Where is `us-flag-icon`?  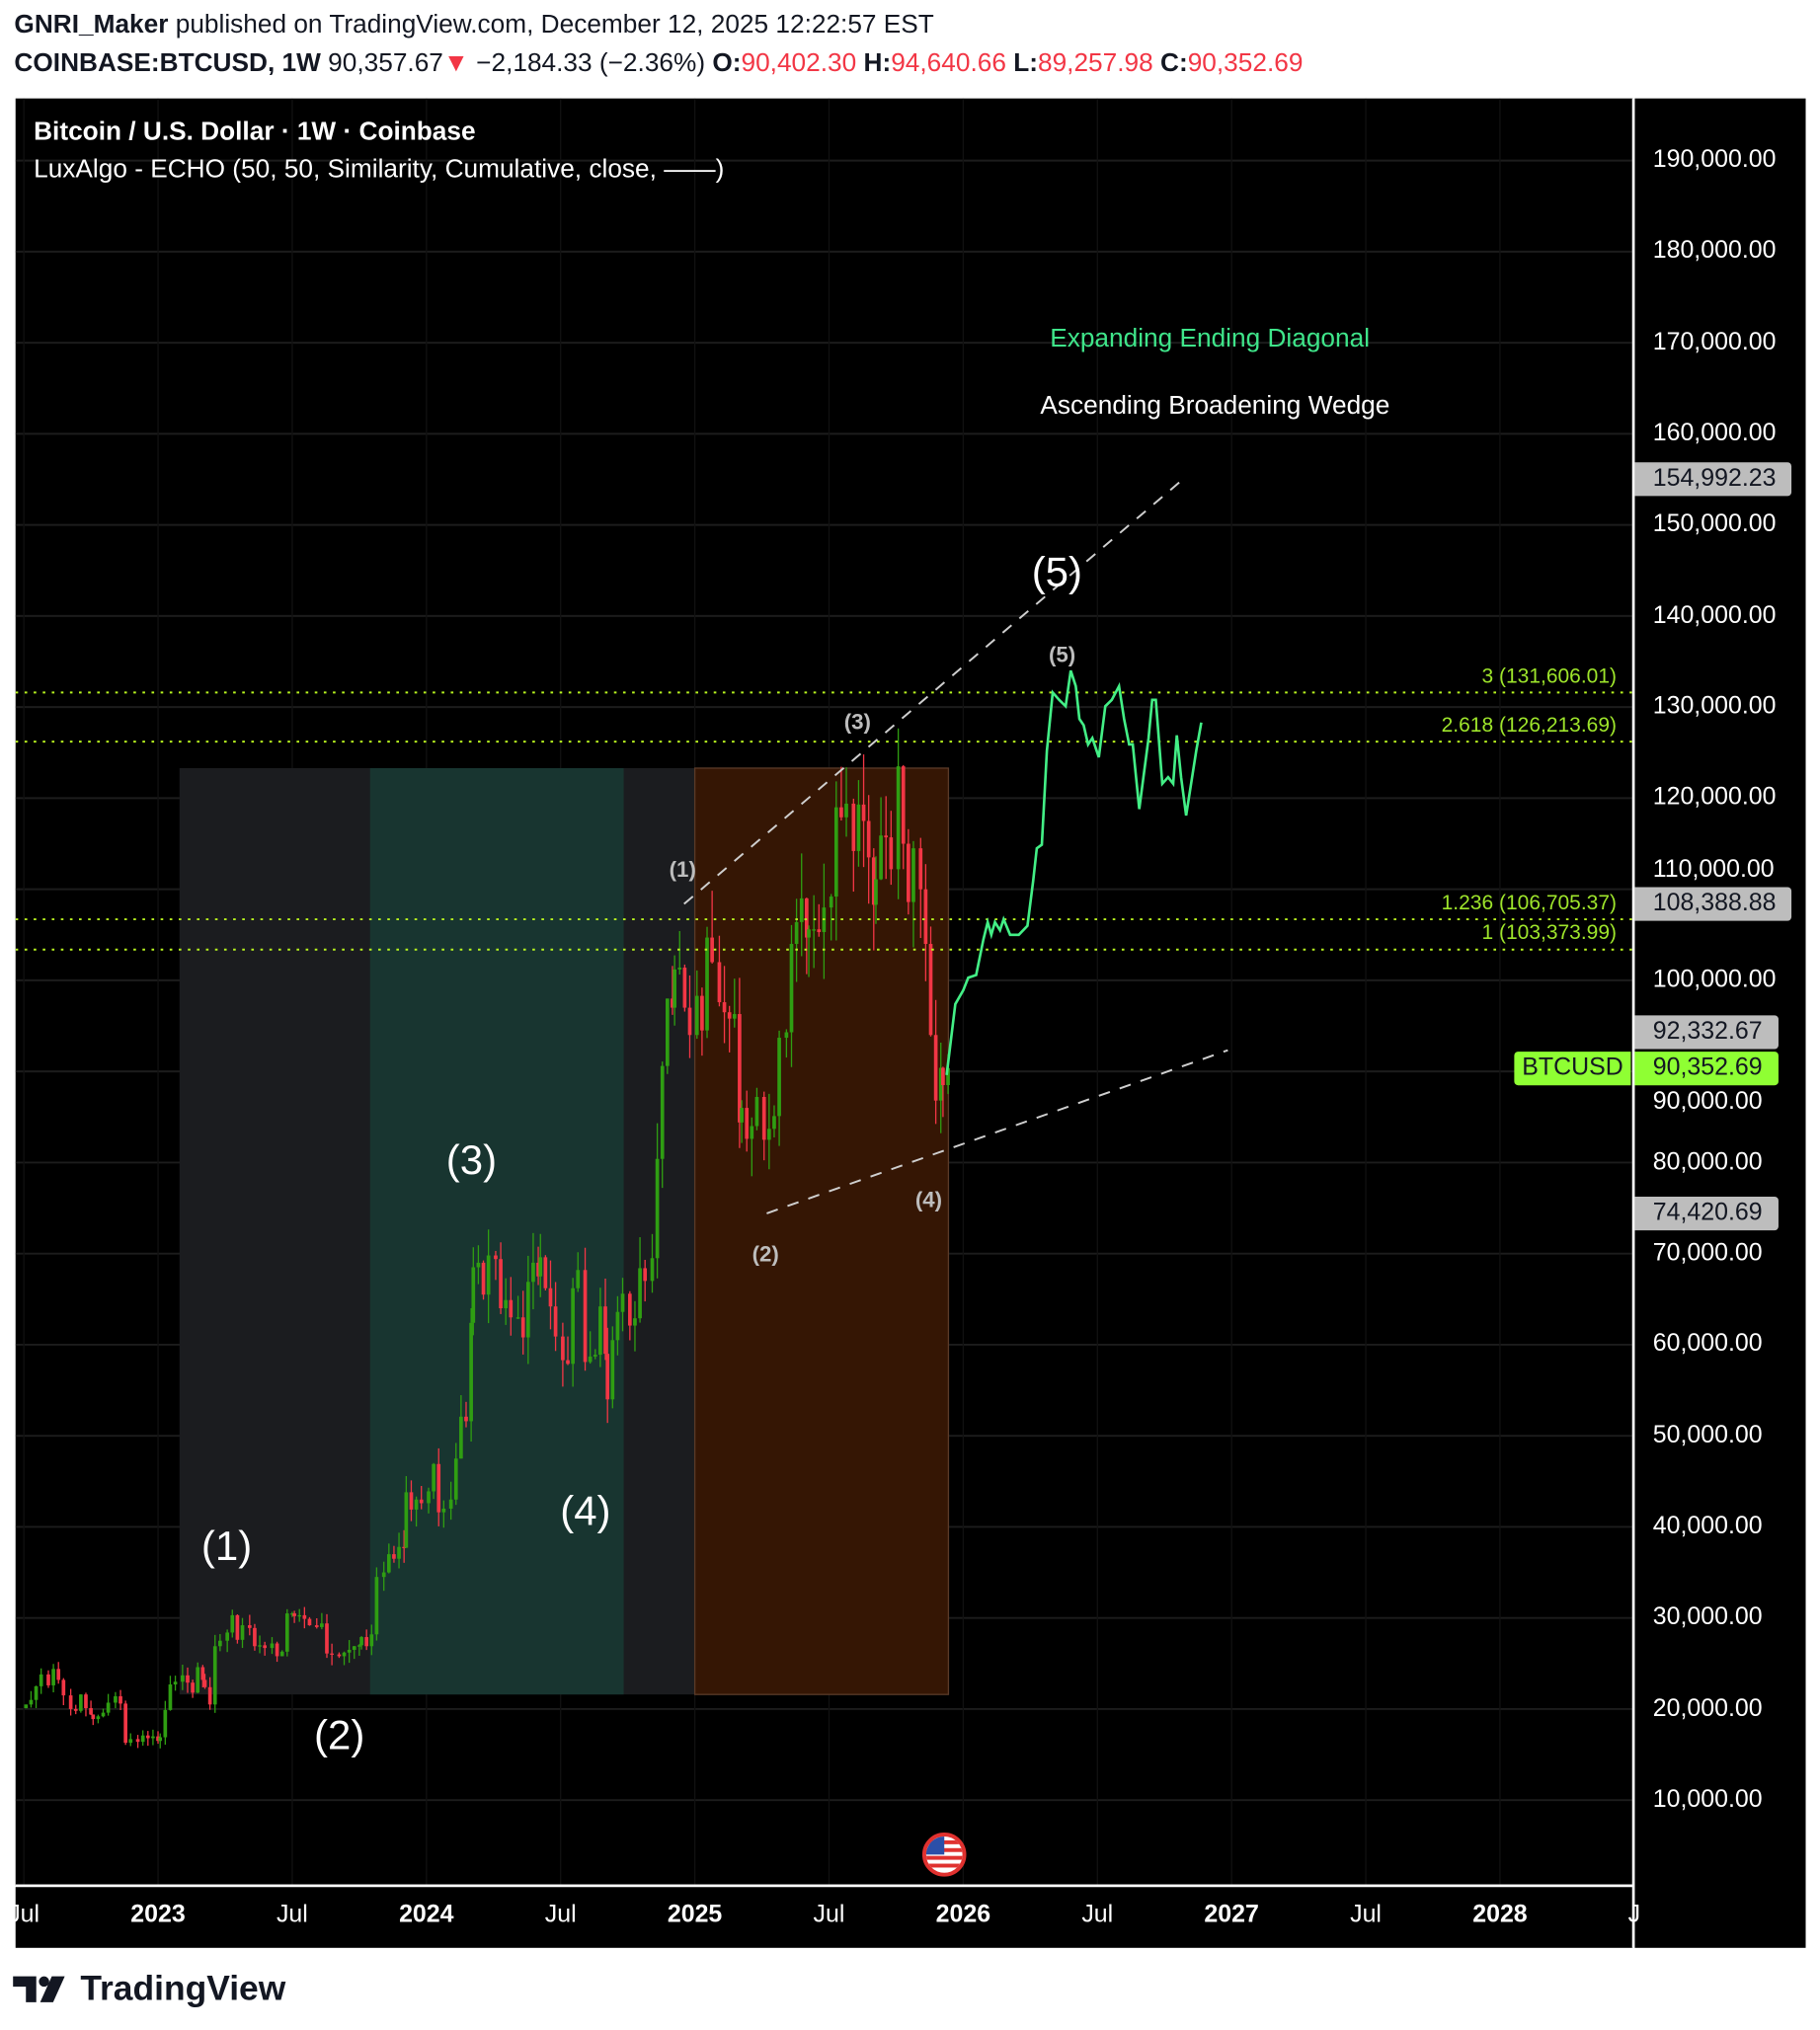
us-flag-icon is located at coordinates (944, 1855).